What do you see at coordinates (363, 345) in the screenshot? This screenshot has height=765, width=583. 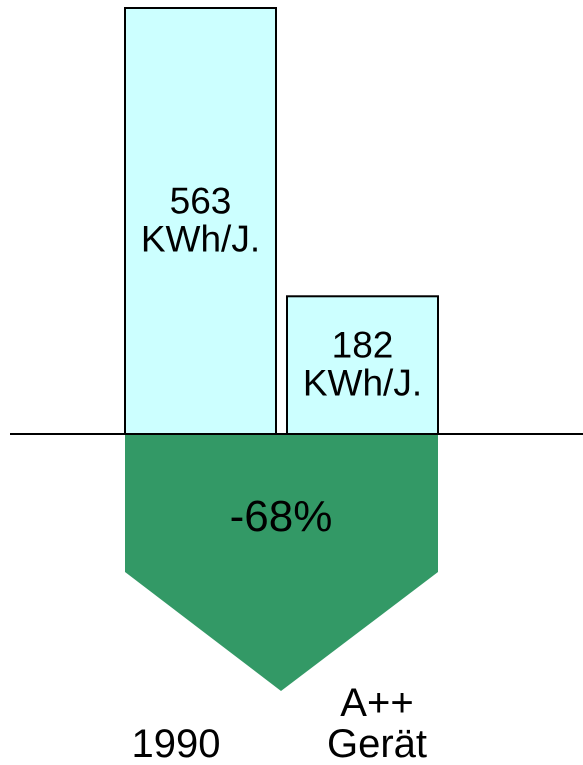 I see `bar-2-label-line-1: 182` at bounding box center [363, 345].